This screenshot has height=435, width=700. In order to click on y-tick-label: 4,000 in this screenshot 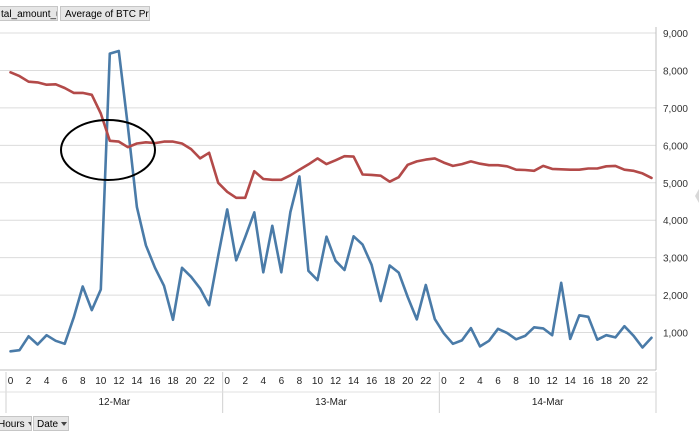, I will do `click(675, 221)`.